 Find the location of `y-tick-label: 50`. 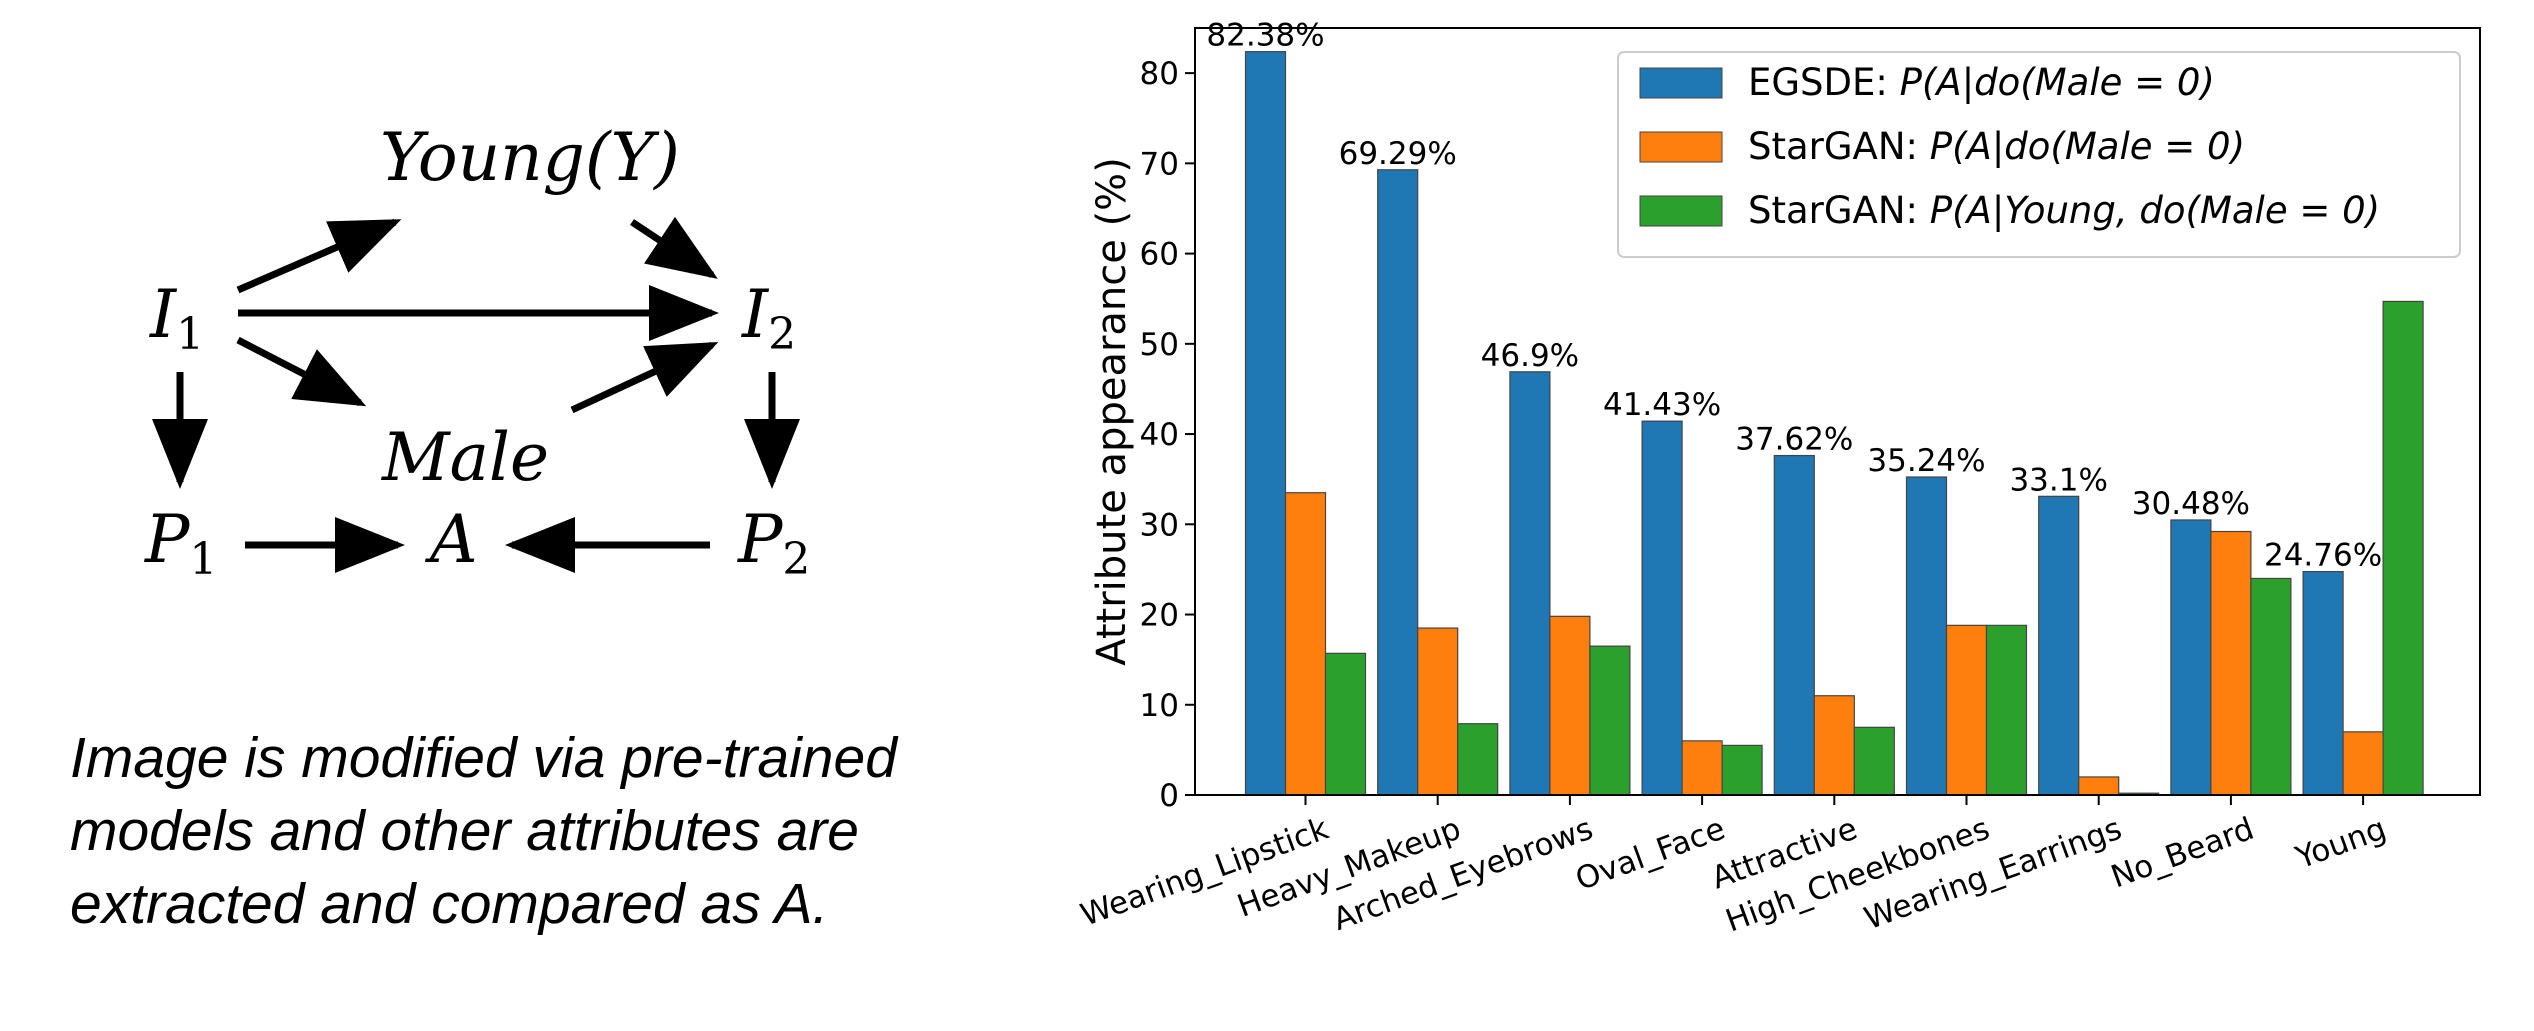

y-tick-label: 50 is located at coordinates (1159, 345).